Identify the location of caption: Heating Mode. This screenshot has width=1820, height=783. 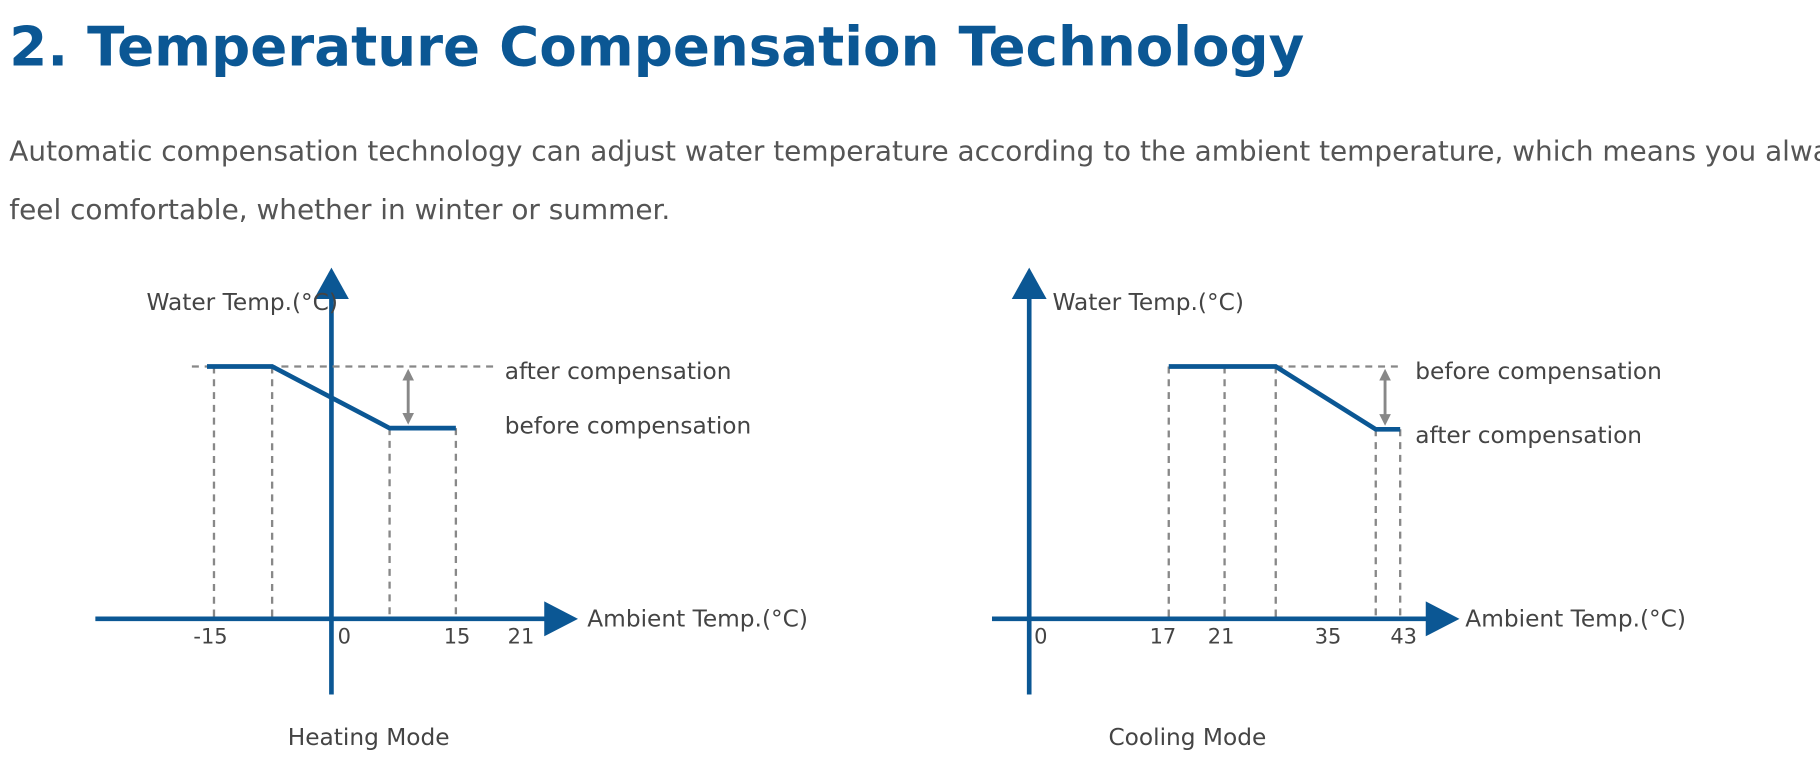
(369, 737).